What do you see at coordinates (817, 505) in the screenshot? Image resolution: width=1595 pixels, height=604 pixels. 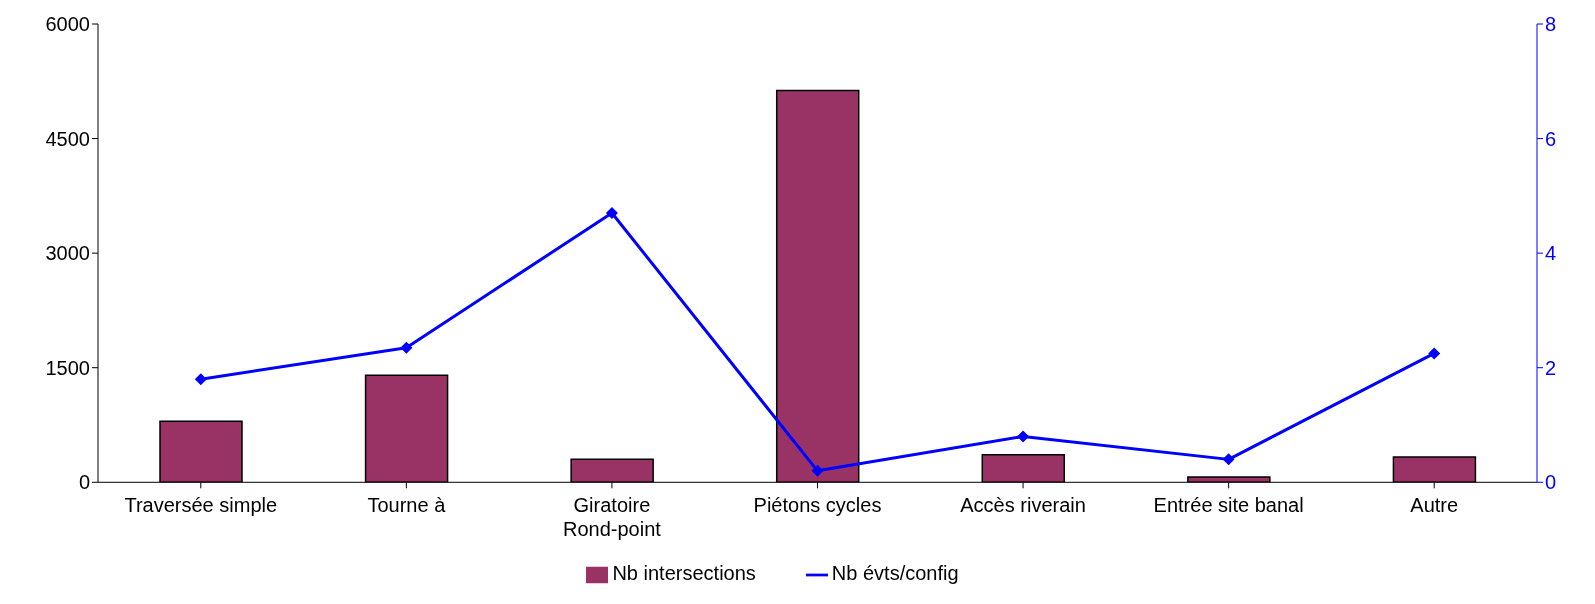 I see `x-tick-label: Piétons cycles` at bounding box center [817, 505].